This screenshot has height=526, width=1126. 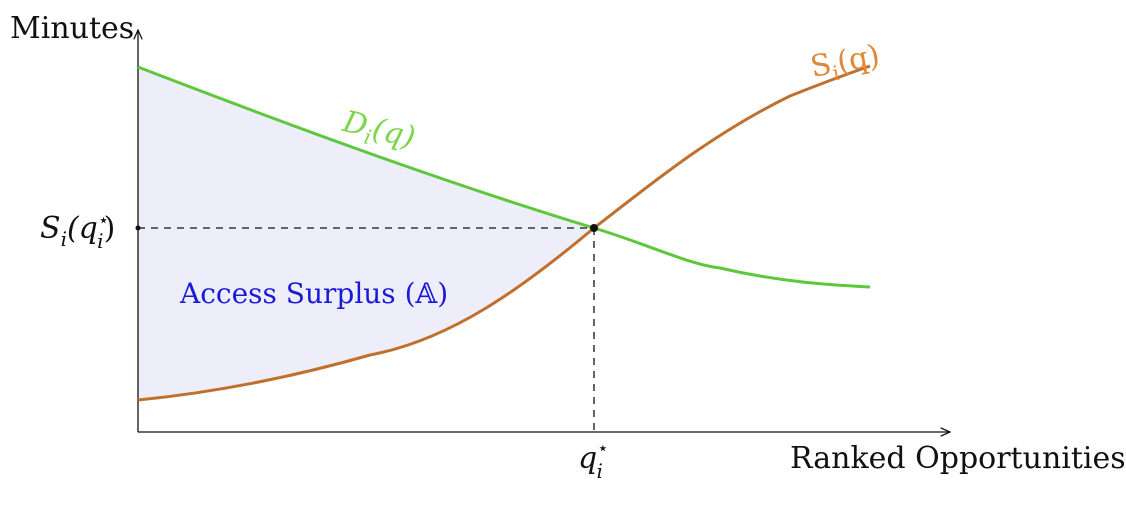 I want to click on x-equilibrium-label: q⋆ i, so click(x=593, y=460).